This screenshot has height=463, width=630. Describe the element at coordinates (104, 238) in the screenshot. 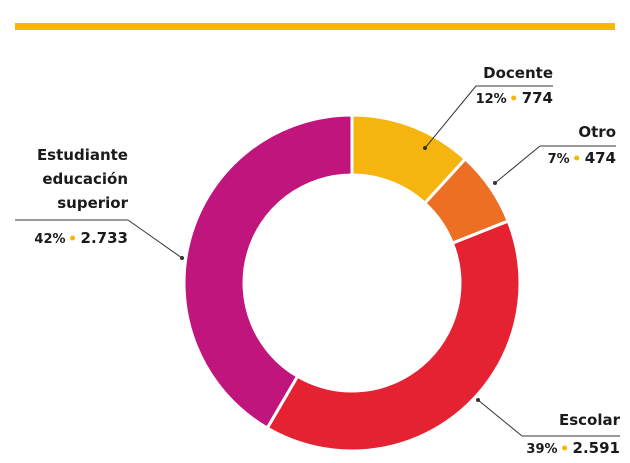

I see `count-label: 2.733` at that location.